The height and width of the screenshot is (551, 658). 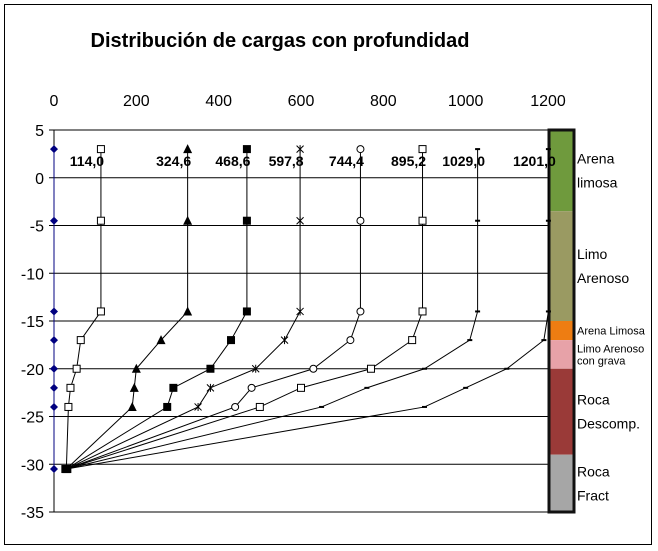 What do you see at coordinates (32, 370) in the screenshot?
I see `y-tick-label: -20` at bounding box center [32, 370].